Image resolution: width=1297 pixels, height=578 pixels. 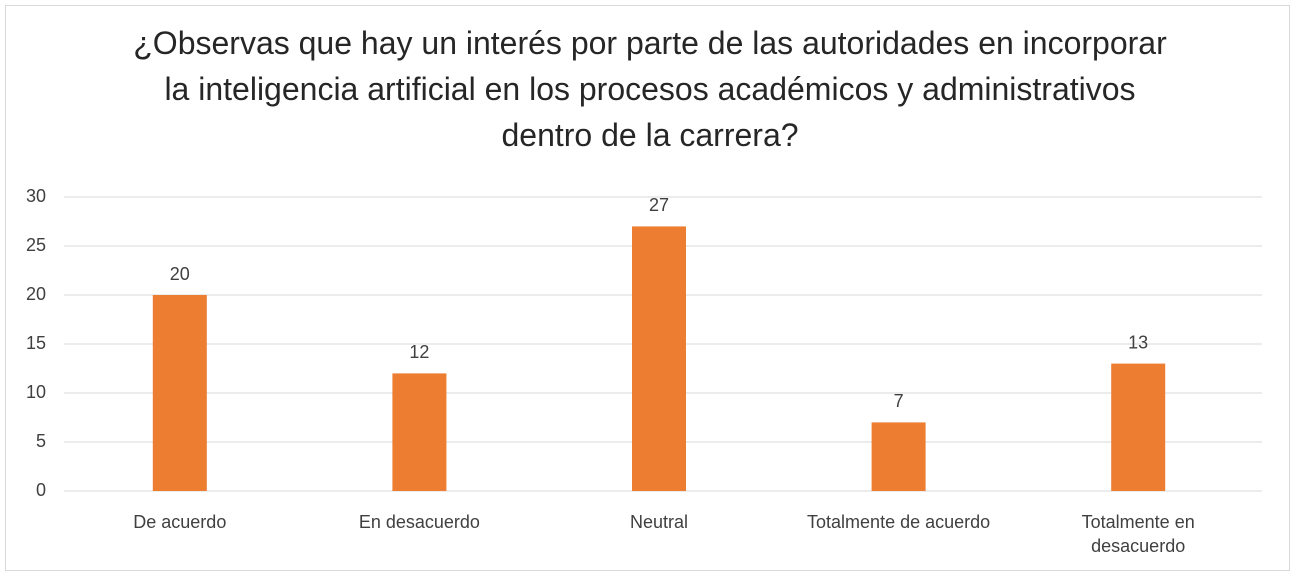 I want to click on y-tick-label: 30, so click(x=36, y=196).